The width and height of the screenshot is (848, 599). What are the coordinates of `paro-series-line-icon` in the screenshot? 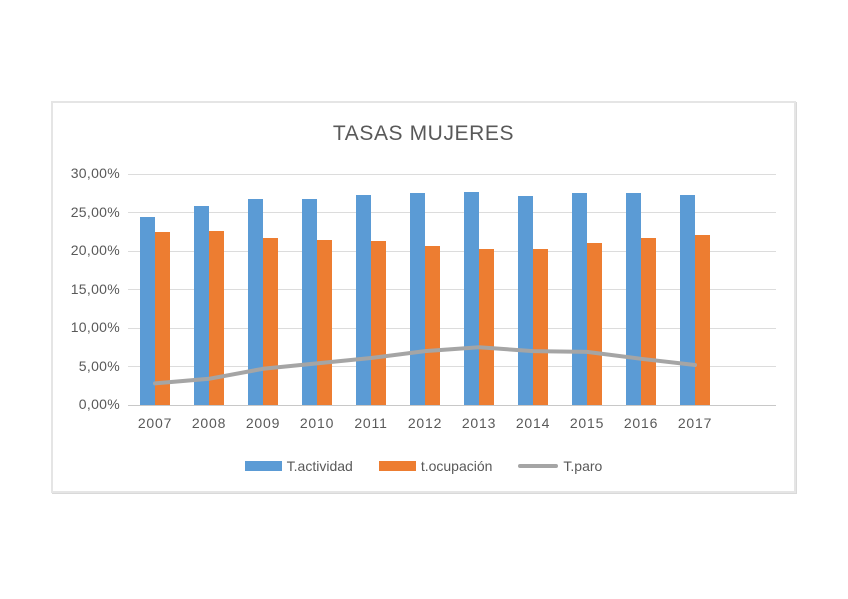 It's located at (538, 466).